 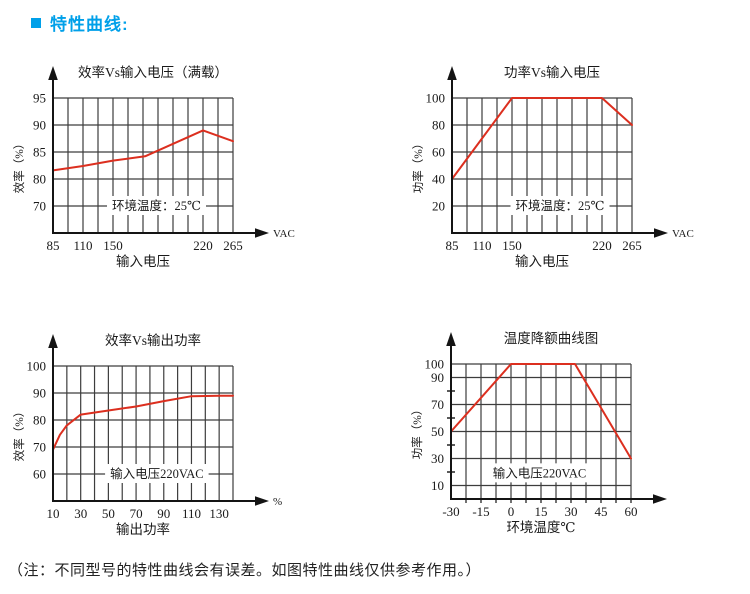 What do you see at coordinates (551, 338) in the screenshot?
I see `chart-title: 温度降额曲线图` at bounding box center [551, 338].